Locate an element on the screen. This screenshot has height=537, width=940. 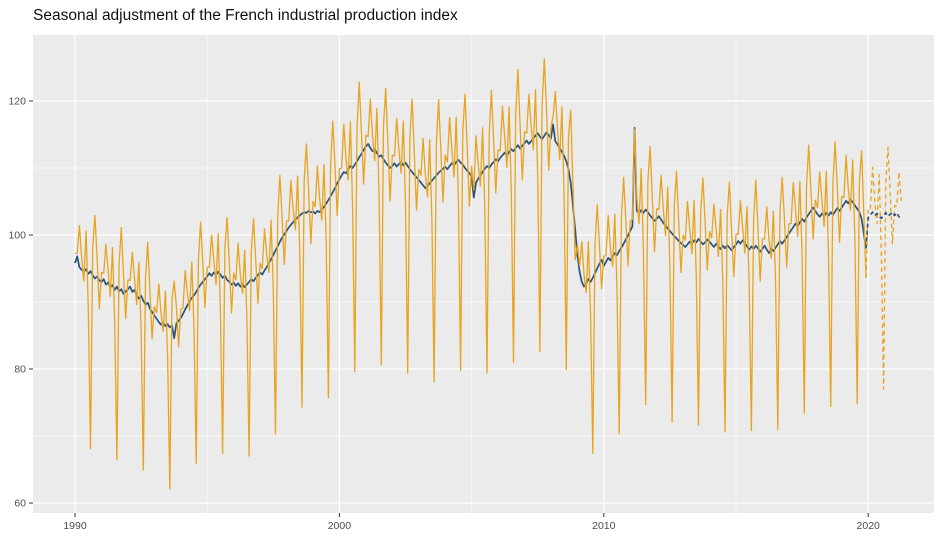
y-axis-tick-label: 100 is located at coordinates (17, 236).